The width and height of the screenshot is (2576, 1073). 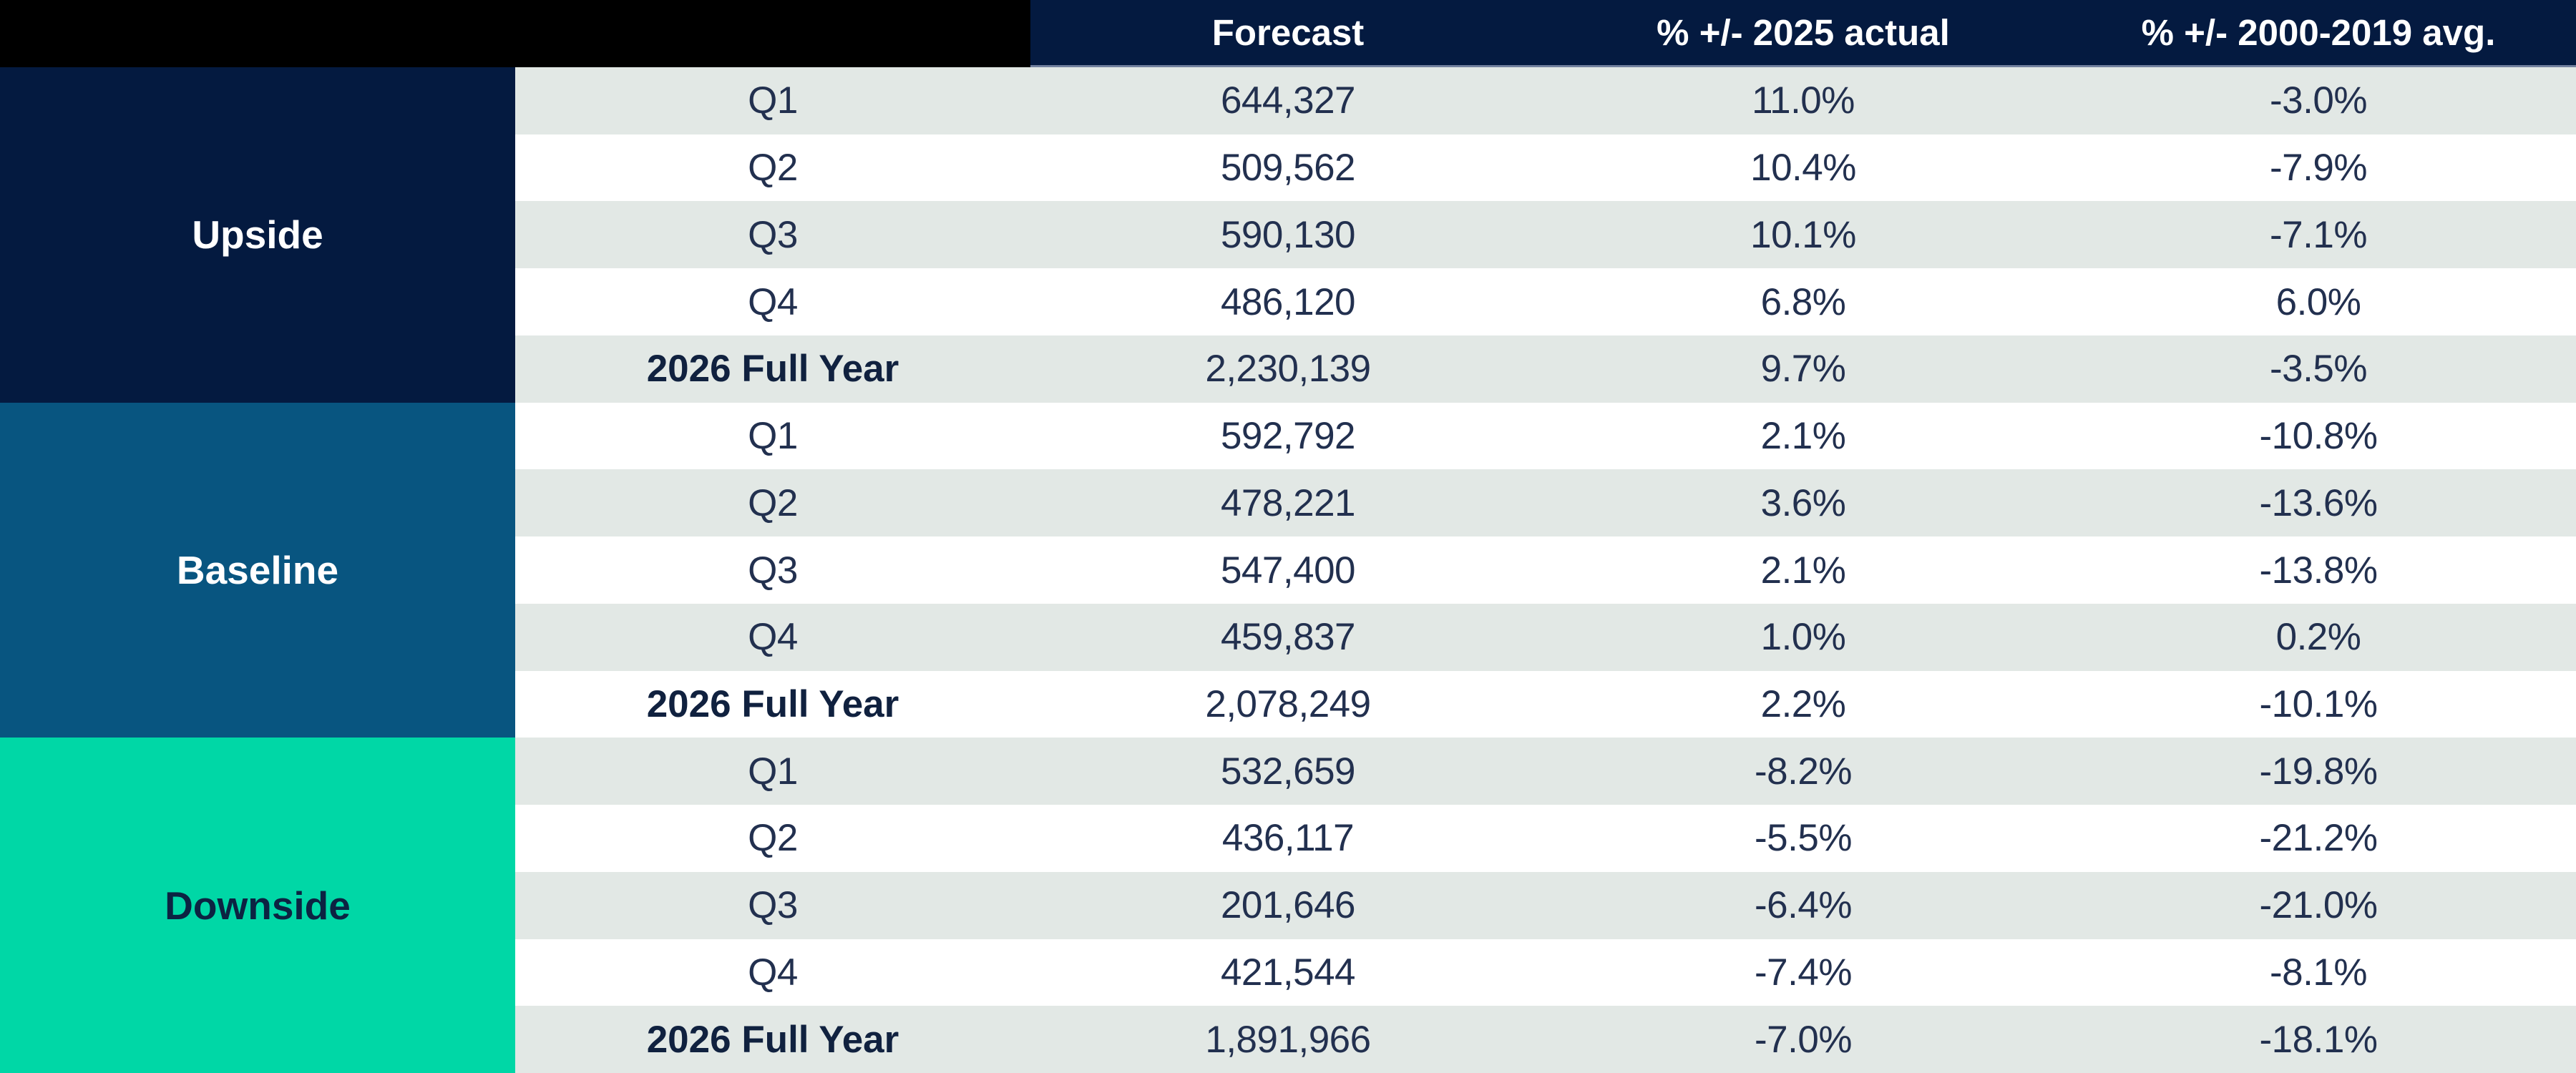 What do you see at coordinates (2318, 100) in the screenshot?
I see `pct-vs-avg-cell: -3.0%` at bounding box center [2318, 100].